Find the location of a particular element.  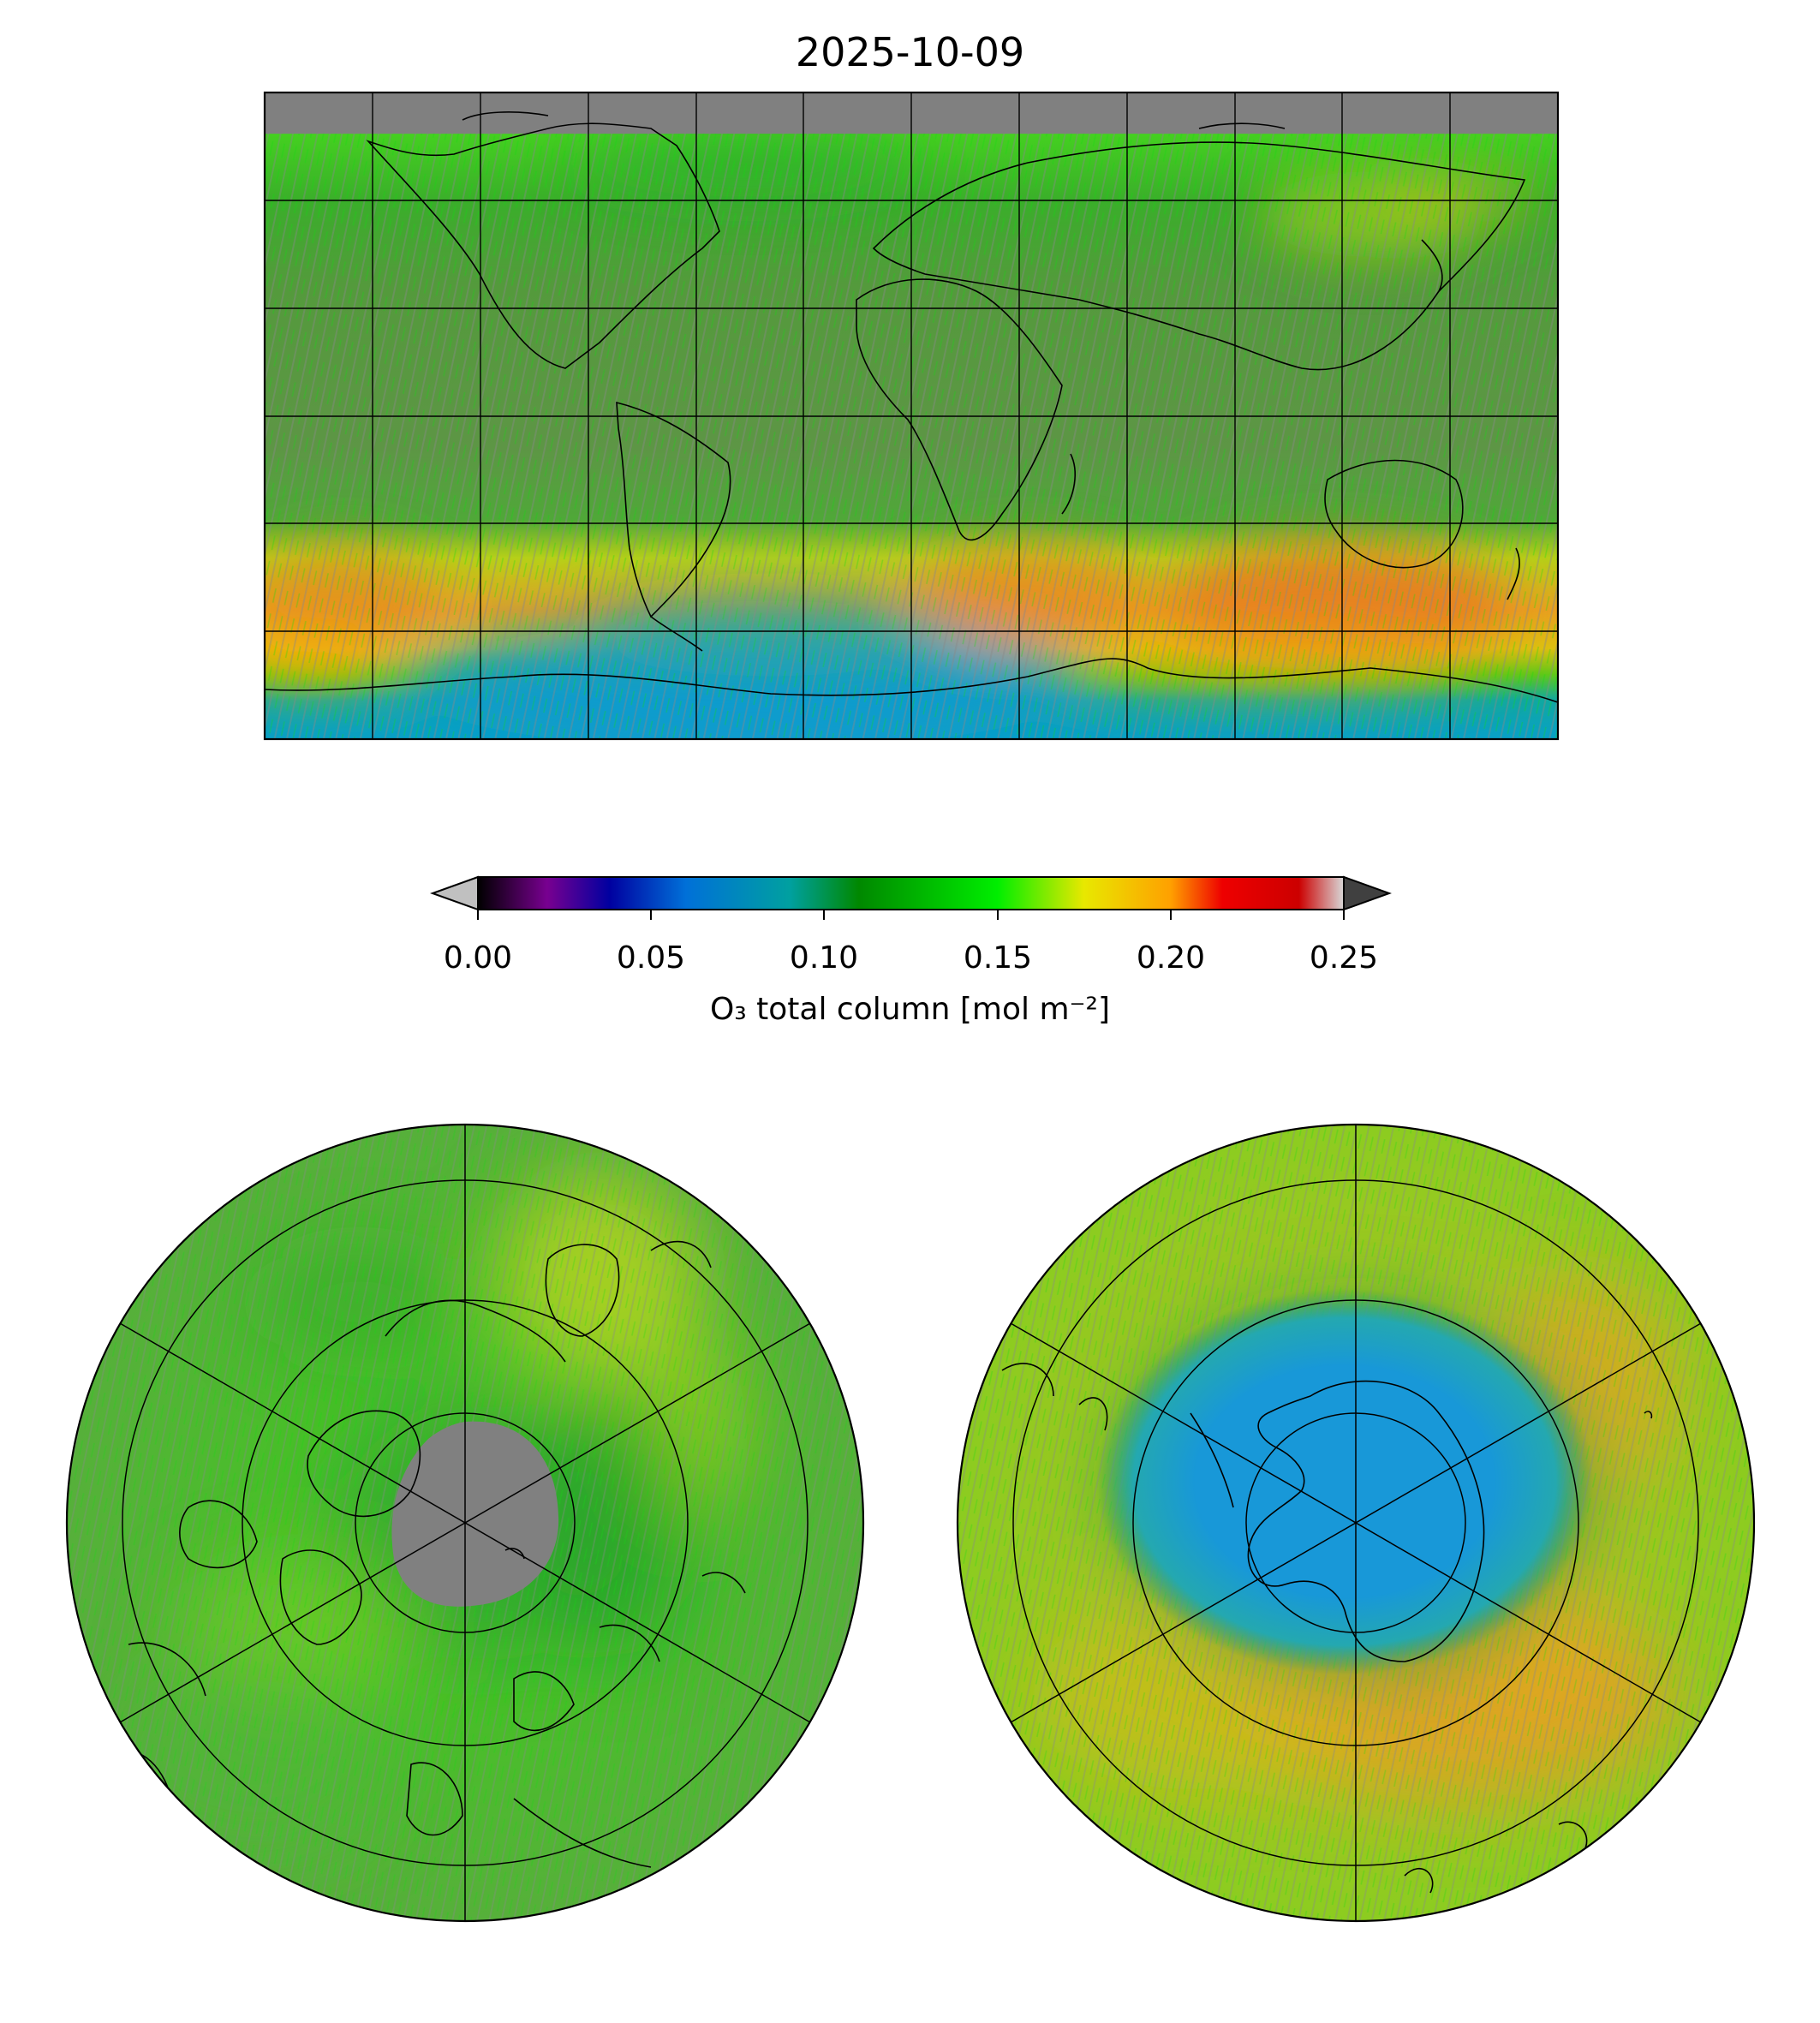

north-polar-night-missing is located at coordinates (475, 1514).